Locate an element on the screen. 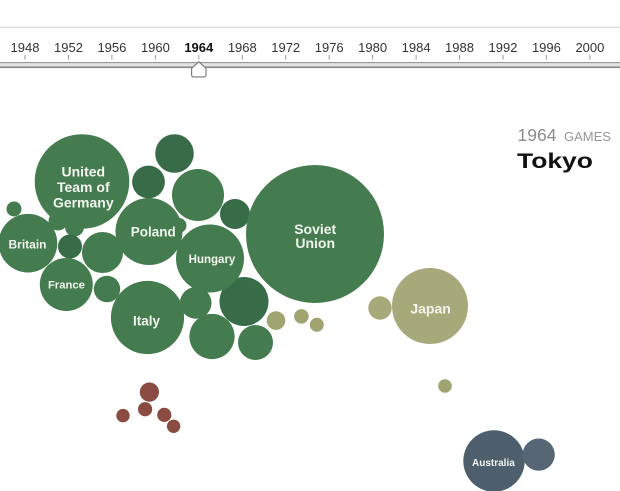 Image resolution: width=620 pixels, height=491 pixels. svg-text: Britain is located at coordinates (27, 245).